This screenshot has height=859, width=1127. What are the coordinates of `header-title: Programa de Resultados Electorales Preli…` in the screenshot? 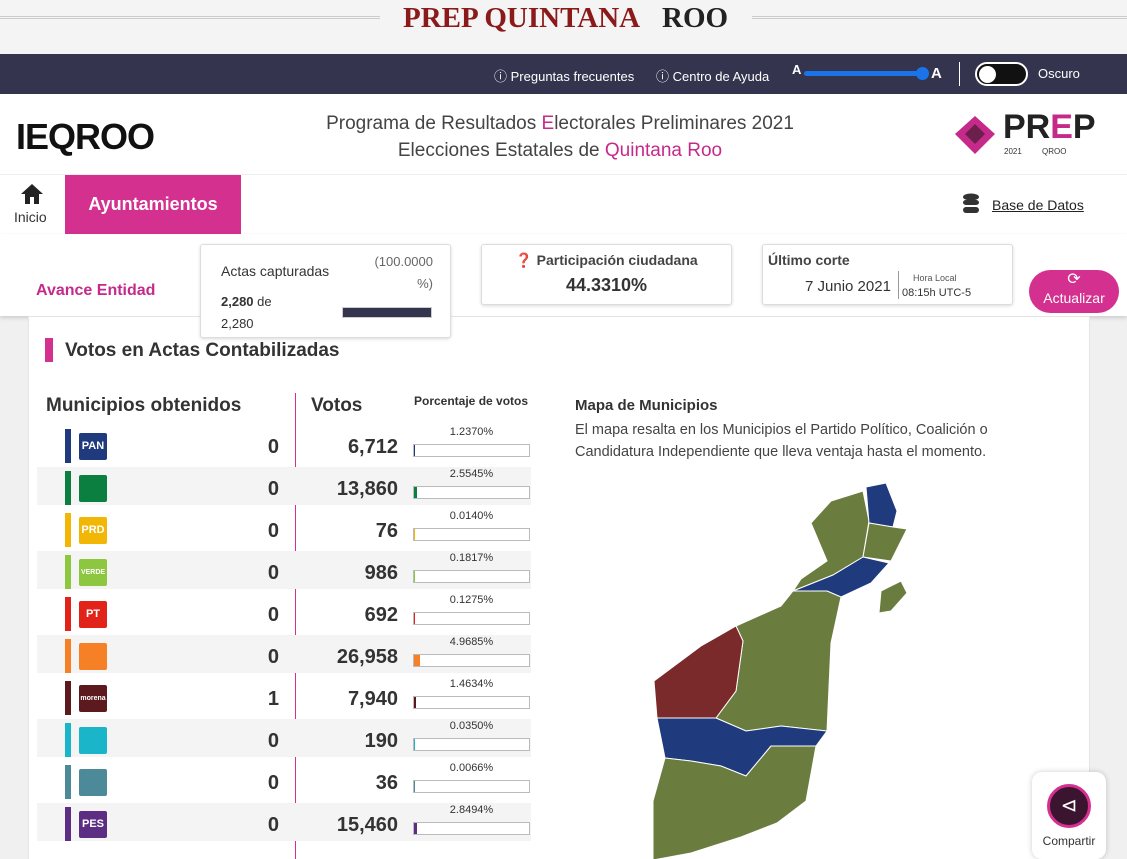 It's located at (560, 137).